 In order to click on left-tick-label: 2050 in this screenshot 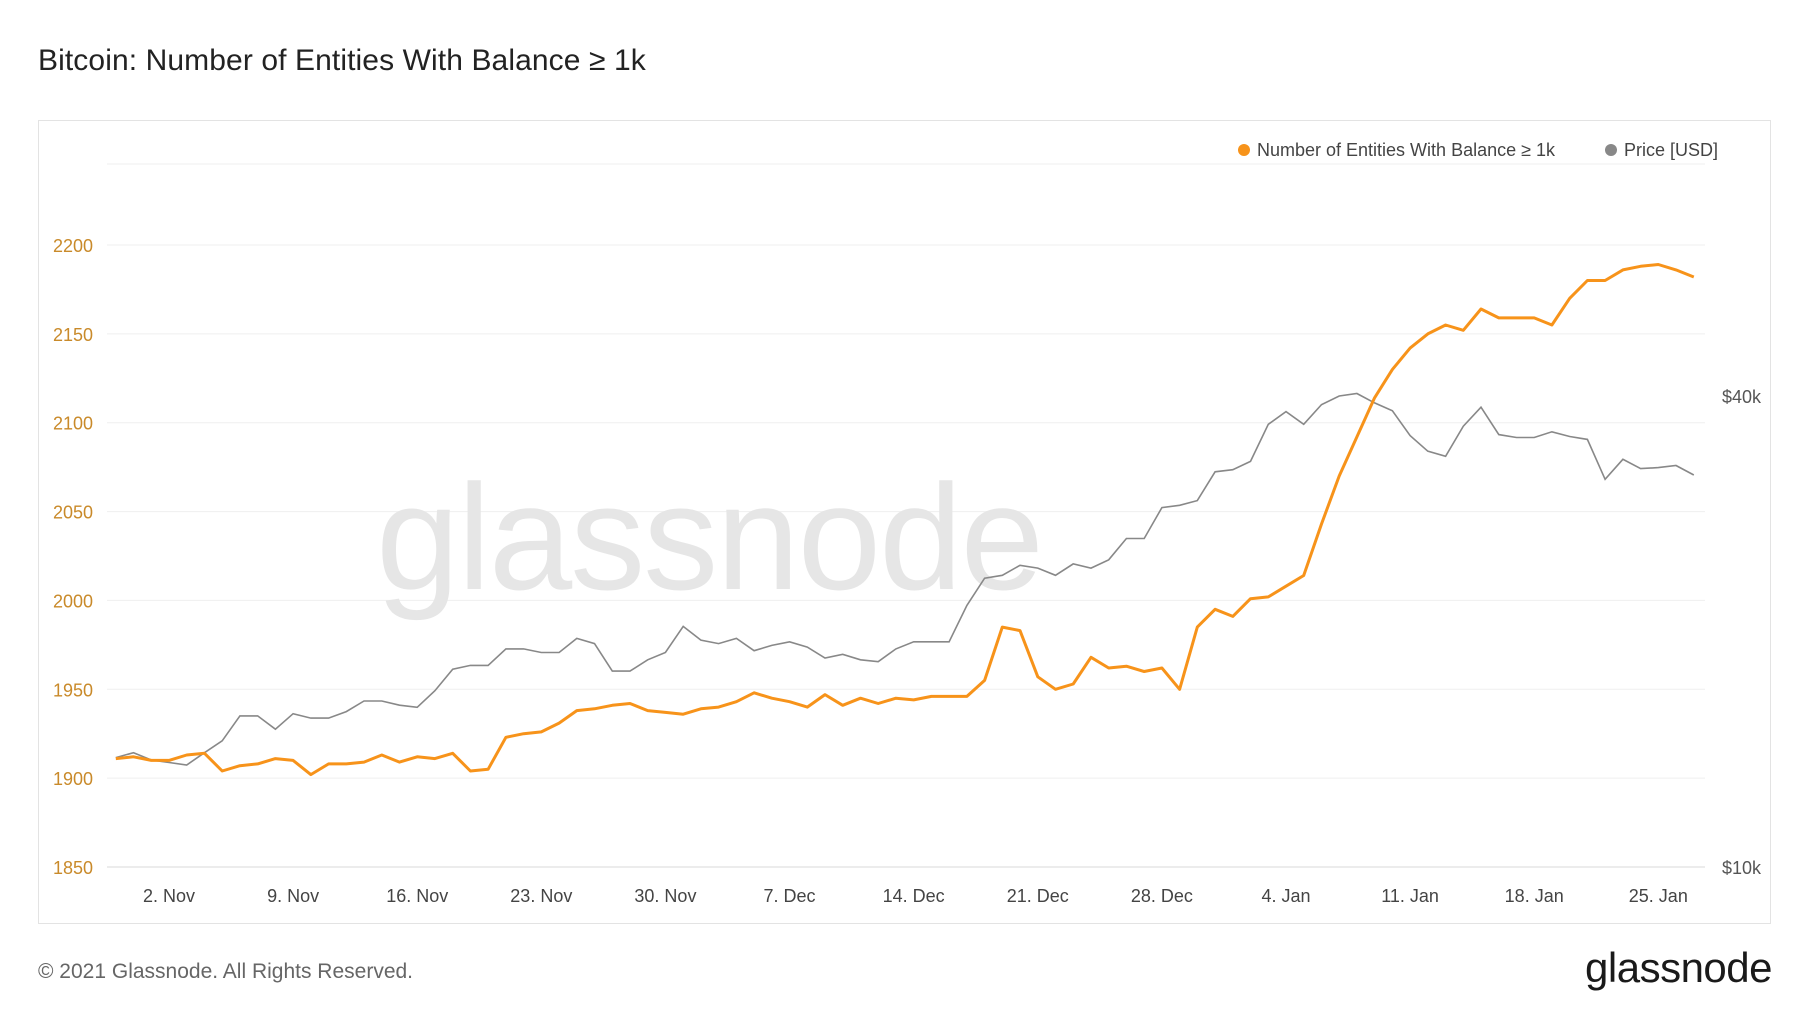, I will do `click(73, 513)`.